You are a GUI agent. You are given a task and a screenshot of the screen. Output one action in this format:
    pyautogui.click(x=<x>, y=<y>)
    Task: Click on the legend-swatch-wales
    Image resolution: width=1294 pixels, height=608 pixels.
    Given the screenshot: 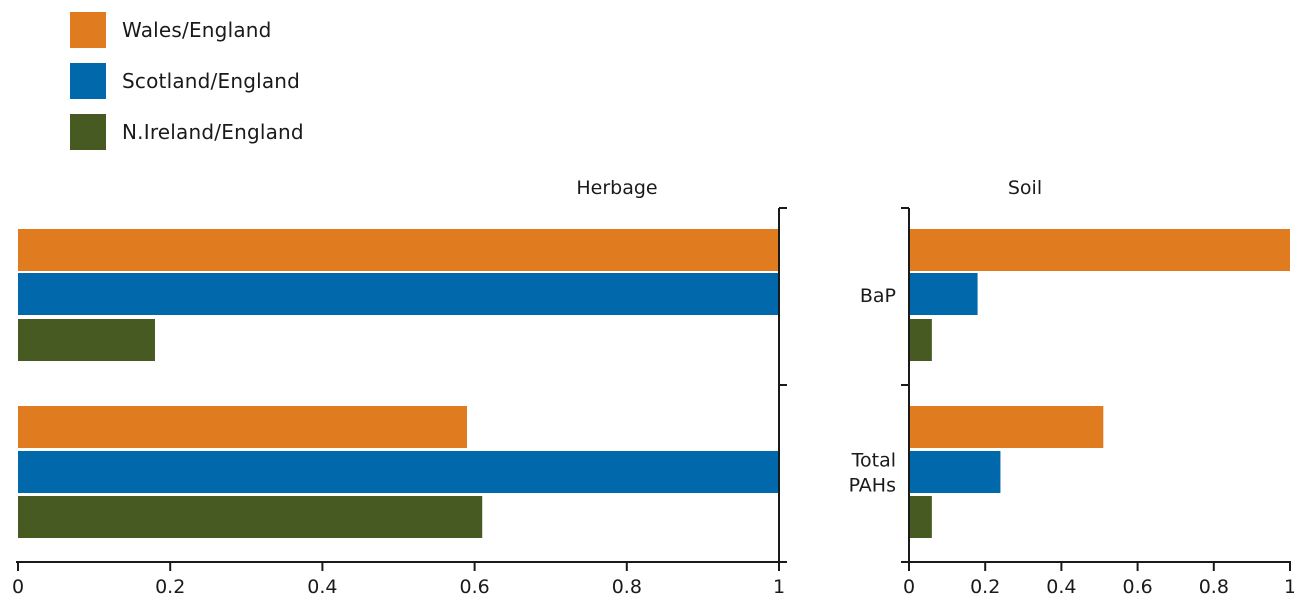 What is the action you would take?
    pyautogui.click(x=88, y=30)
    